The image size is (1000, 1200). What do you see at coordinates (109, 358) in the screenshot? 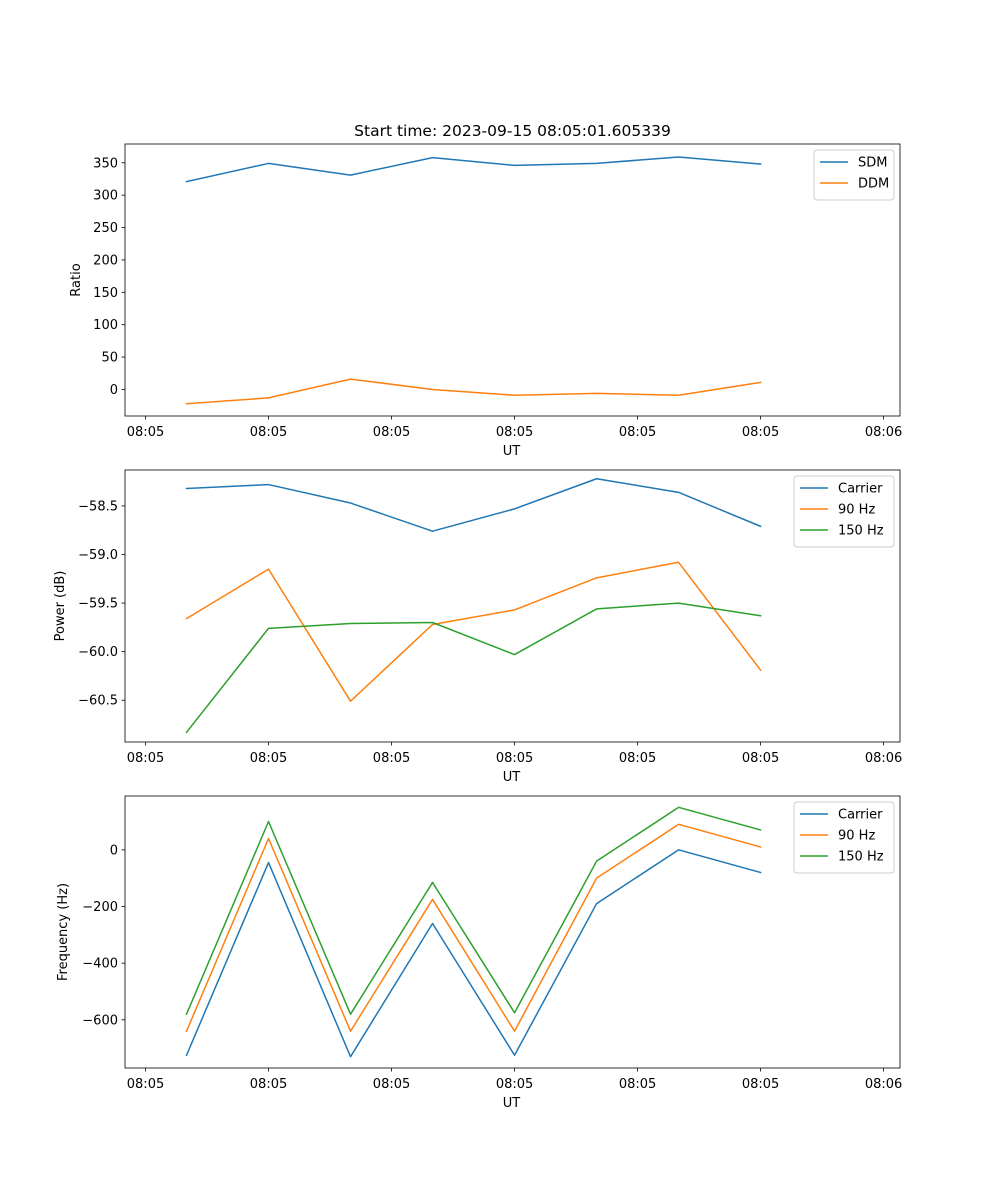
I see `y-tick-label: 50` at bounding box center [109, 358].